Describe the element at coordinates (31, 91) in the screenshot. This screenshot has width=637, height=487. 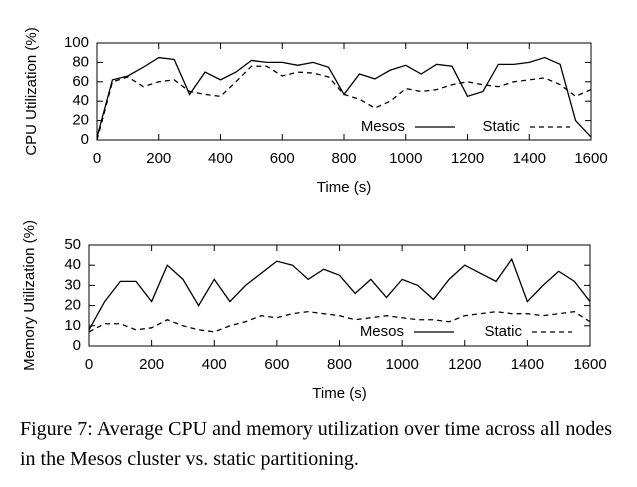
I see `y-axis-label: CPU Utilization (%)` at that location.